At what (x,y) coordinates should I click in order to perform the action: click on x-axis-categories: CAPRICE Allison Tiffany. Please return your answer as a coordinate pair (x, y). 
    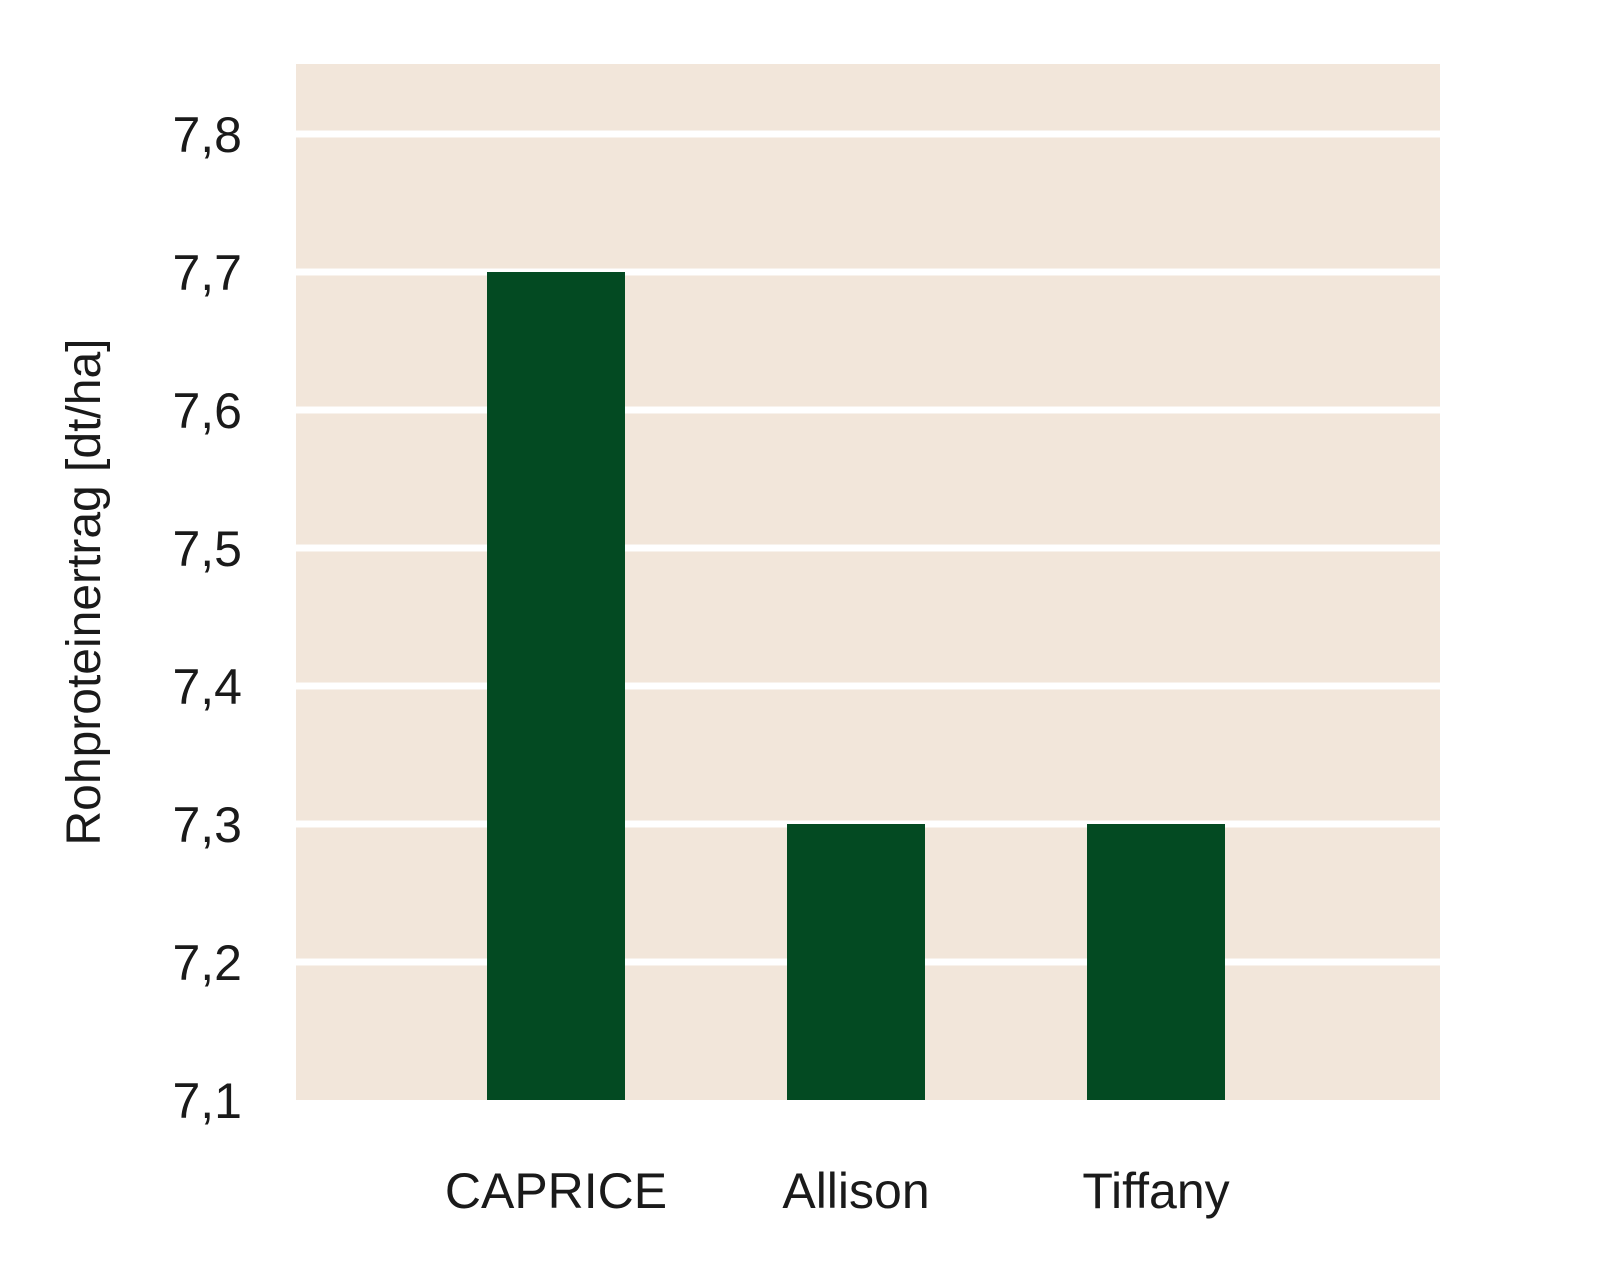
    Looking at the image, I should click on (837, 1191).